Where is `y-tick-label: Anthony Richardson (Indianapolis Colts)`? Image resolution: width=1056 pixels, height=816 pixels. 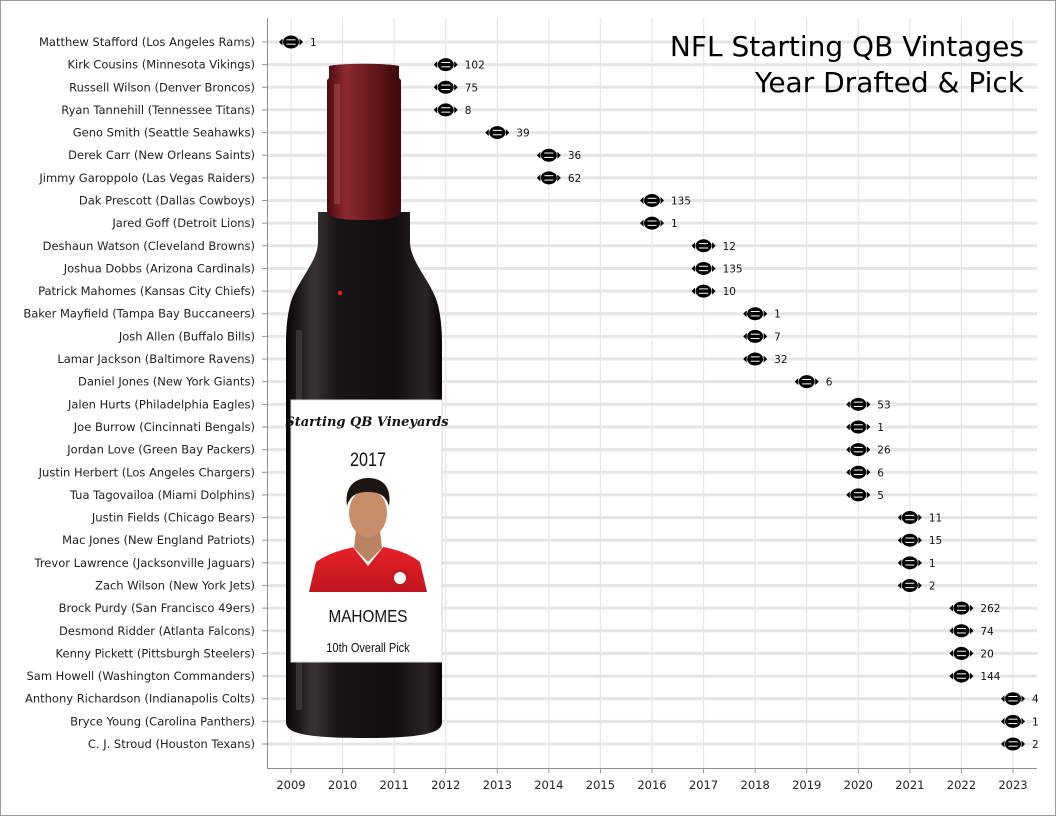
y-tick-label: Anthony Richardson (Indianapolis Colts) is located at coordinates (140, 699).